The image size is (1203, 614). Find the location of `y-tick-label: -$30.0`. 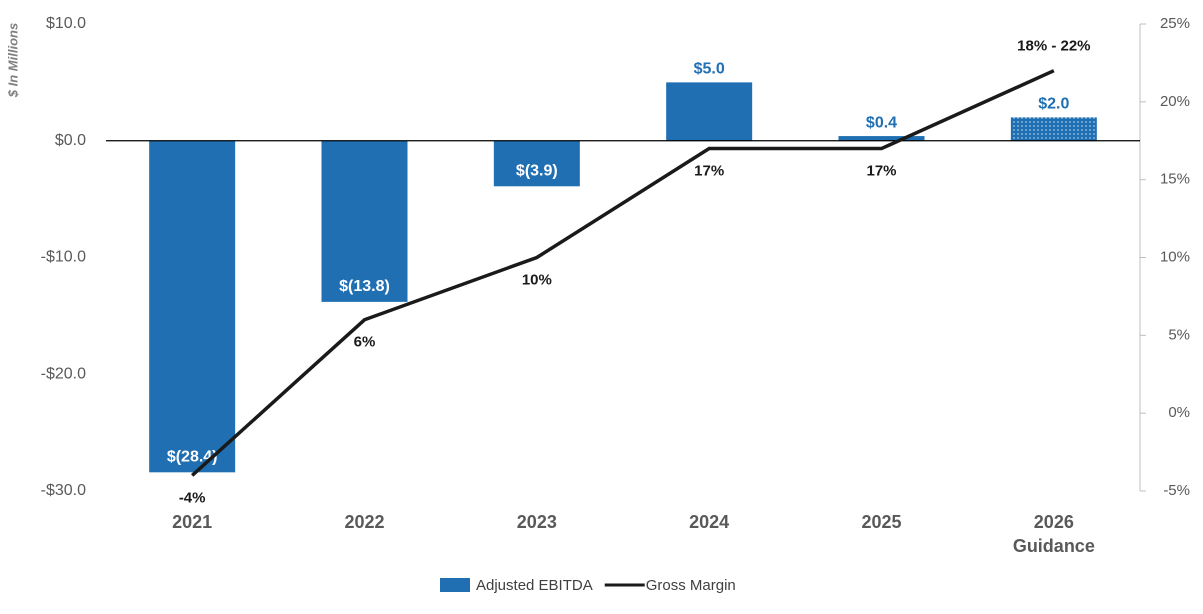

y-tick-label: -$30.0 is located at coordinates (63, 490).